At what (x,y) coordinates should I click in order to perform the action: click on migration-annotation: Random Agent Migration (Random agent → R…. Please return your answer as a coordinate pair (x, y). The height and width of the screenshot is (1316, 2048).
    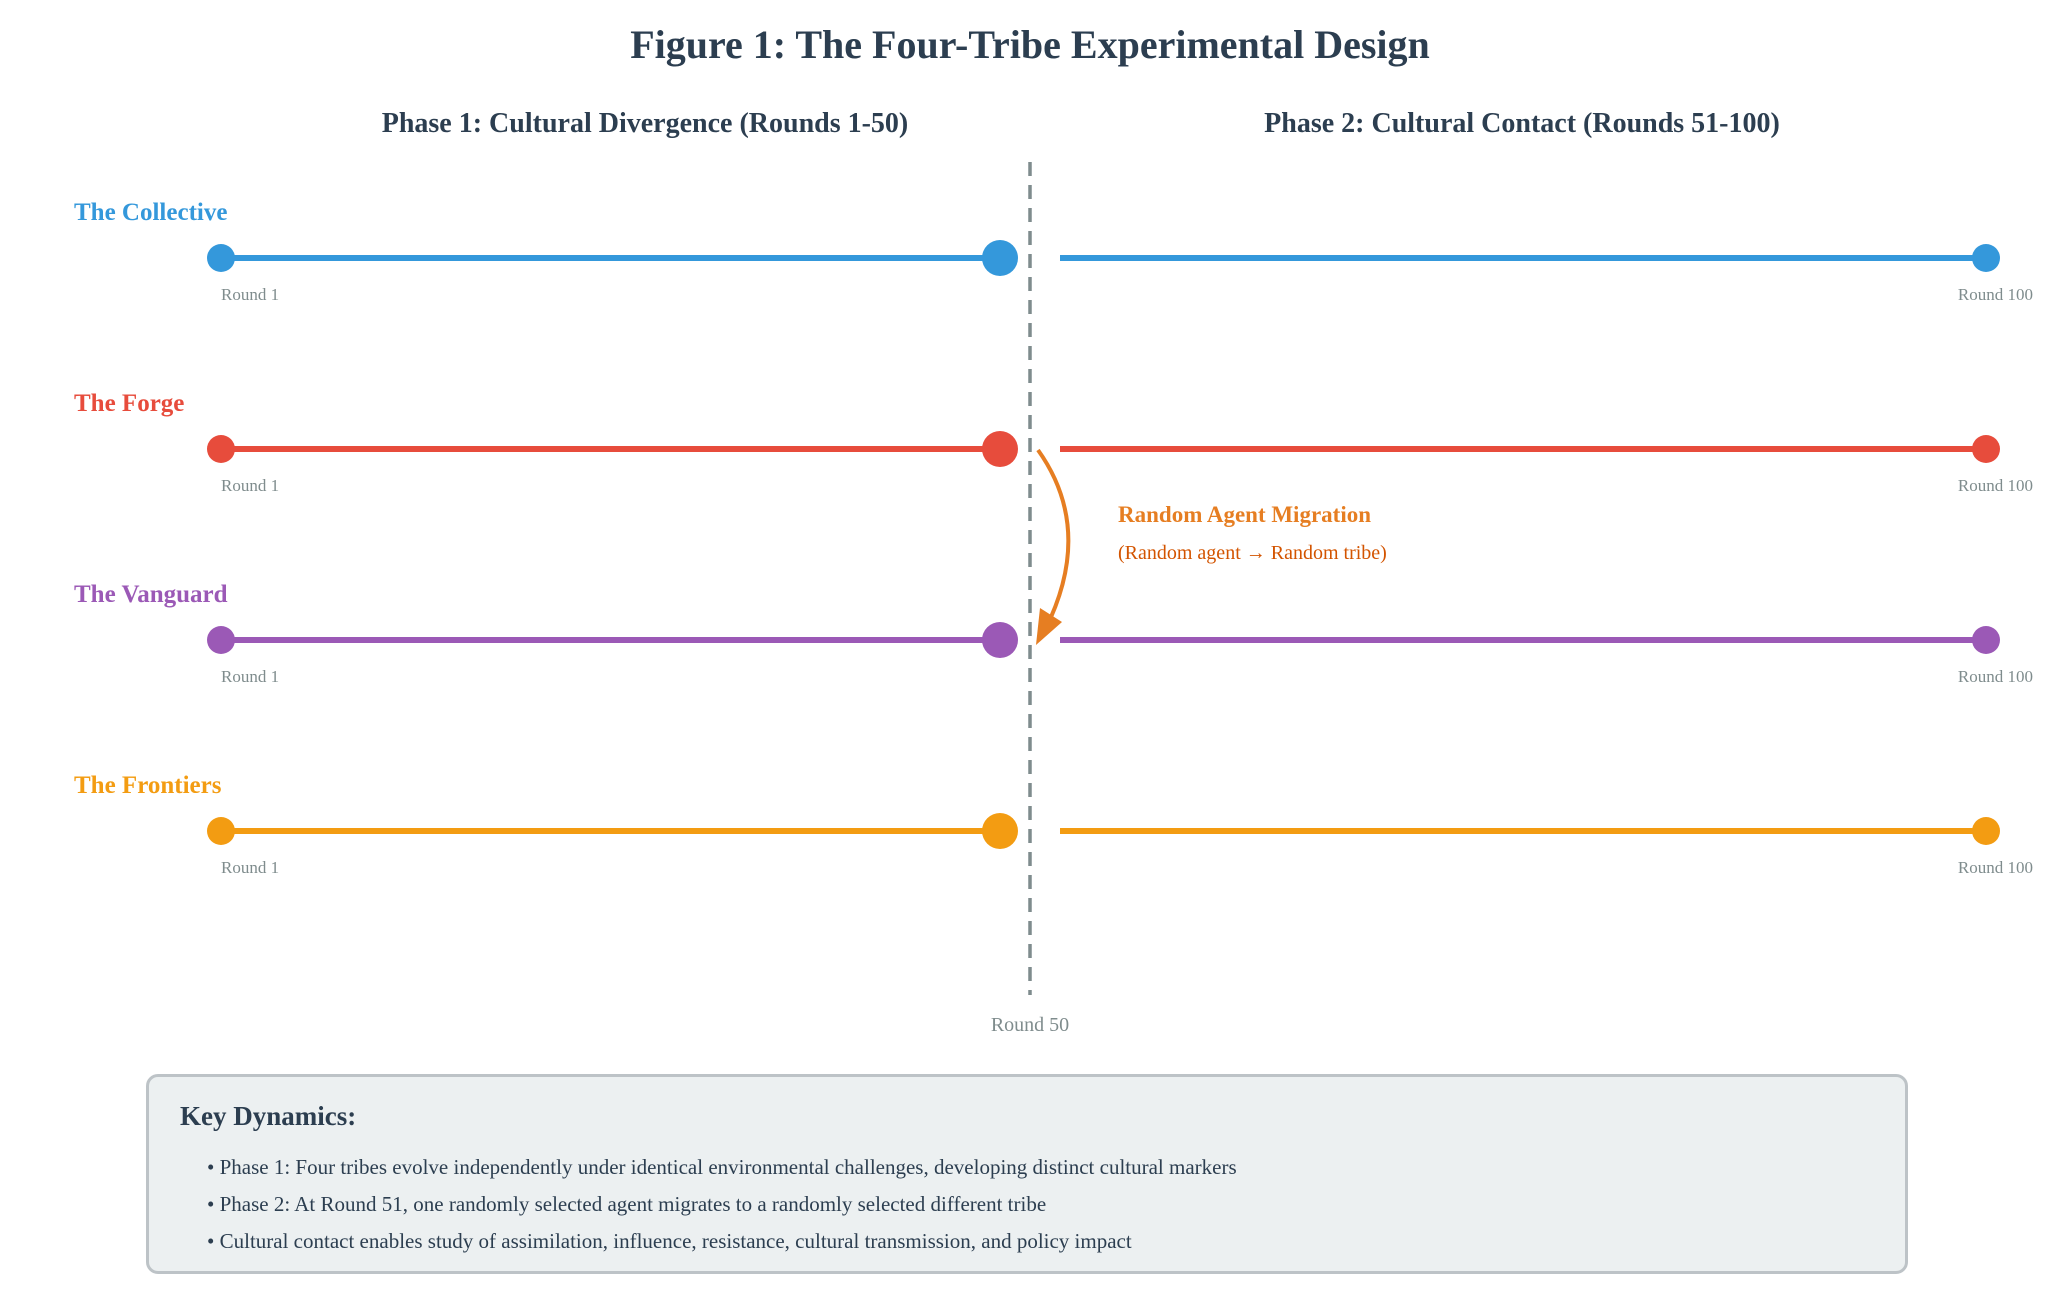
    Looking at the image, I should click on (1211, 546).